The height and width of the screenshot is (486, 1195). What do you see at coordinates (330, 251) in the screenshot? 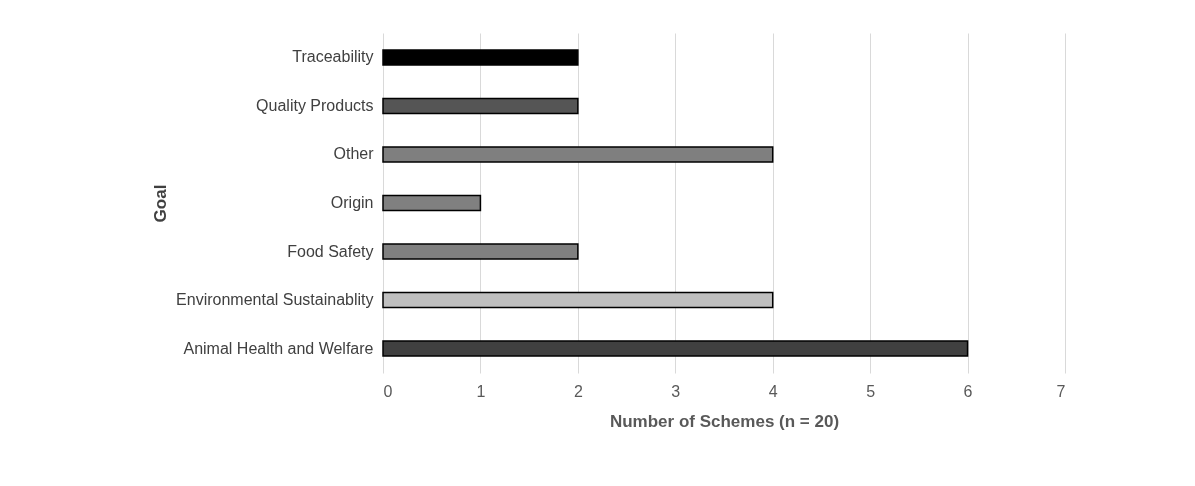
I see `y-tick-label: Food Safety` at bounding box center [330, 251].